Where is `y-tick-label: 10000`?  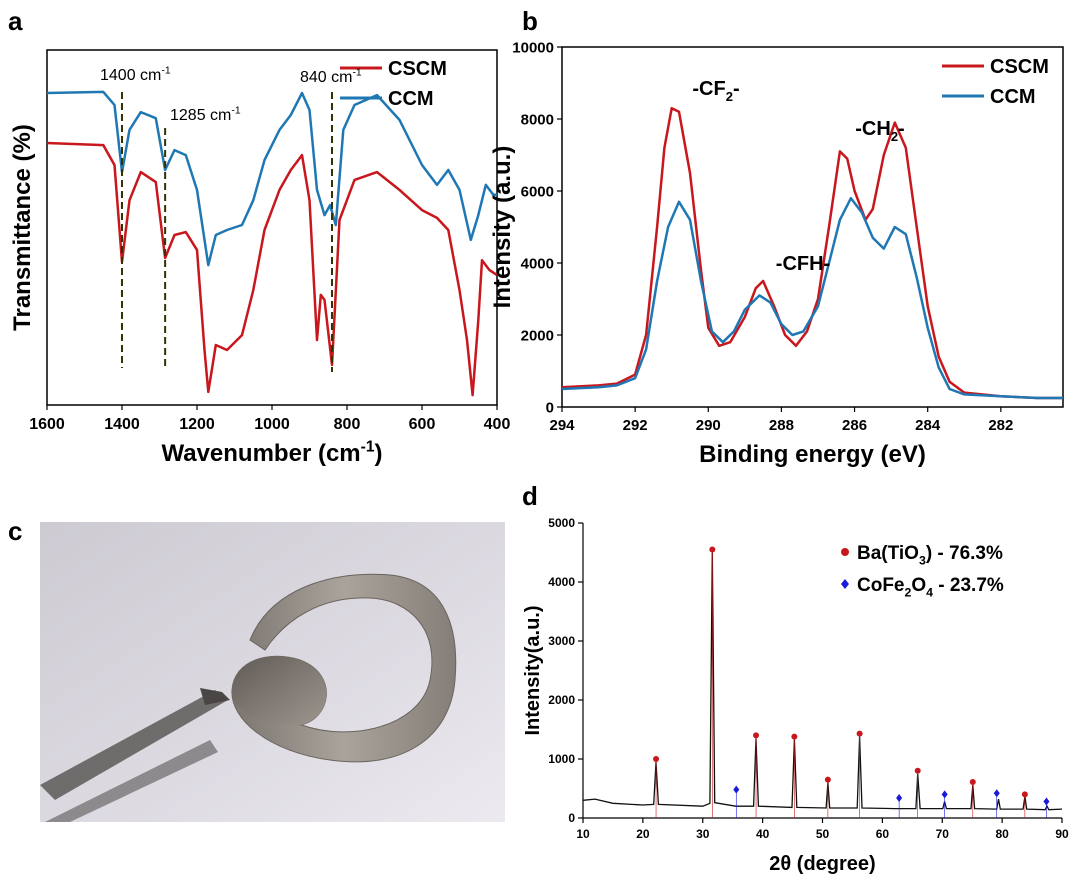
y-tick-label: 10000 is located at coordinates (533, 47).